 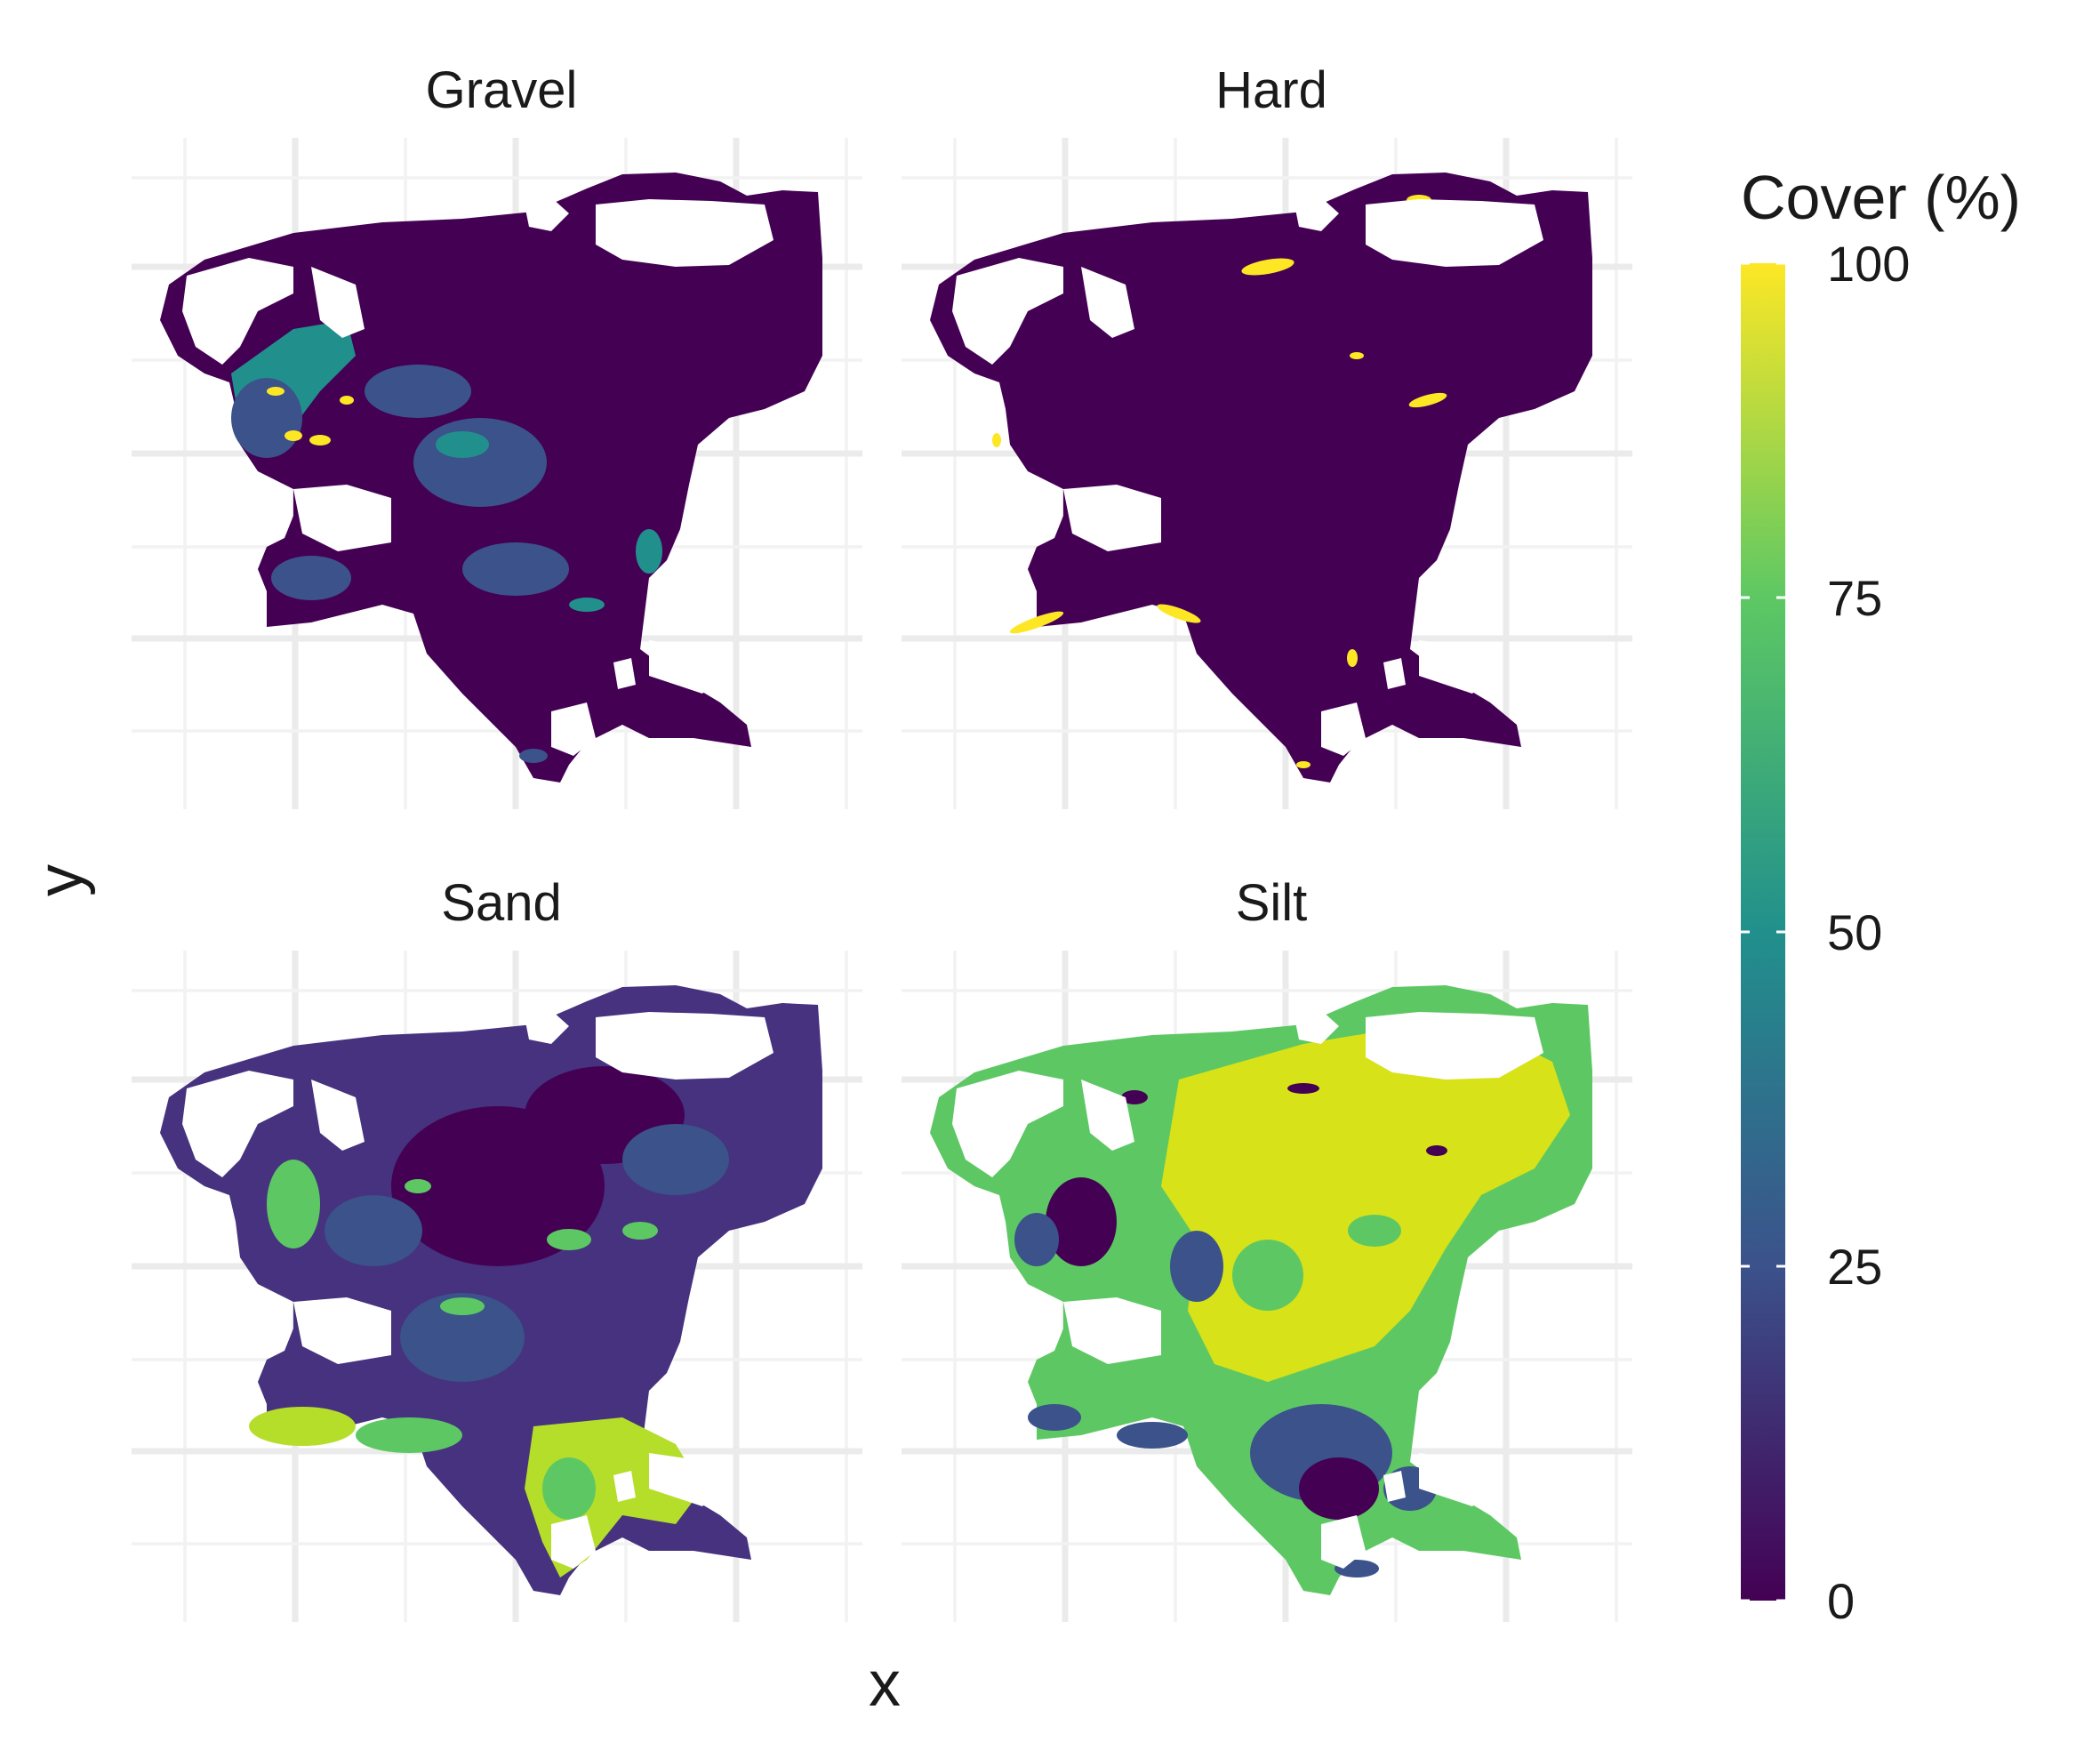 What do you see at coordinates (1869, 264) in the screenshot?
I see `legend-tick-label: 100` at bounding box center [1869, 264].